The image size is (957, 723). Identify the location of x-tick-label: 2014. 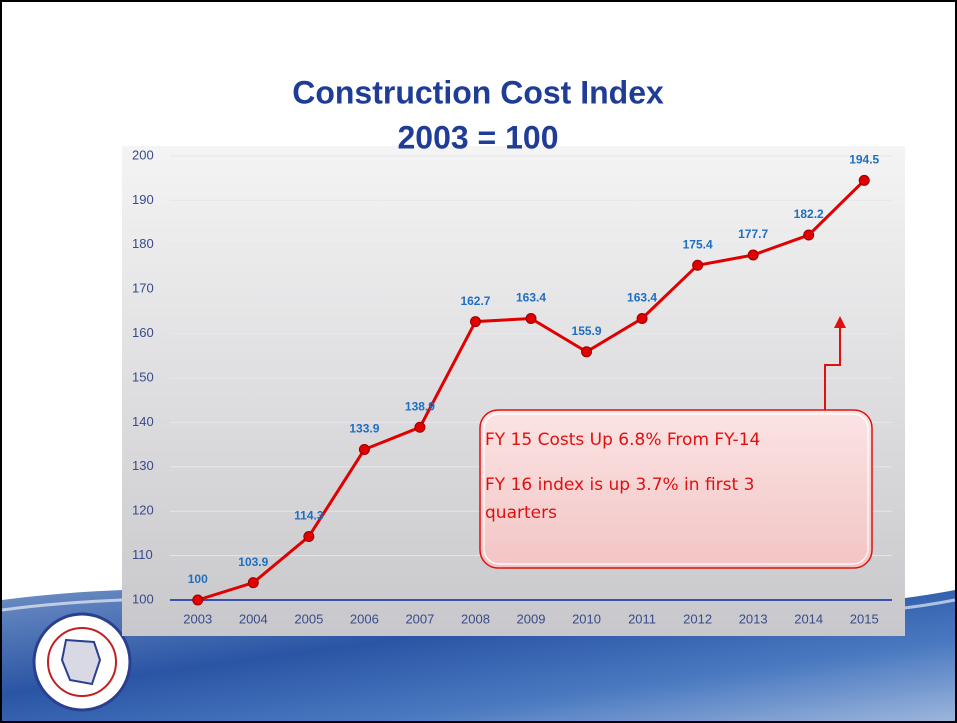
(808, 618).